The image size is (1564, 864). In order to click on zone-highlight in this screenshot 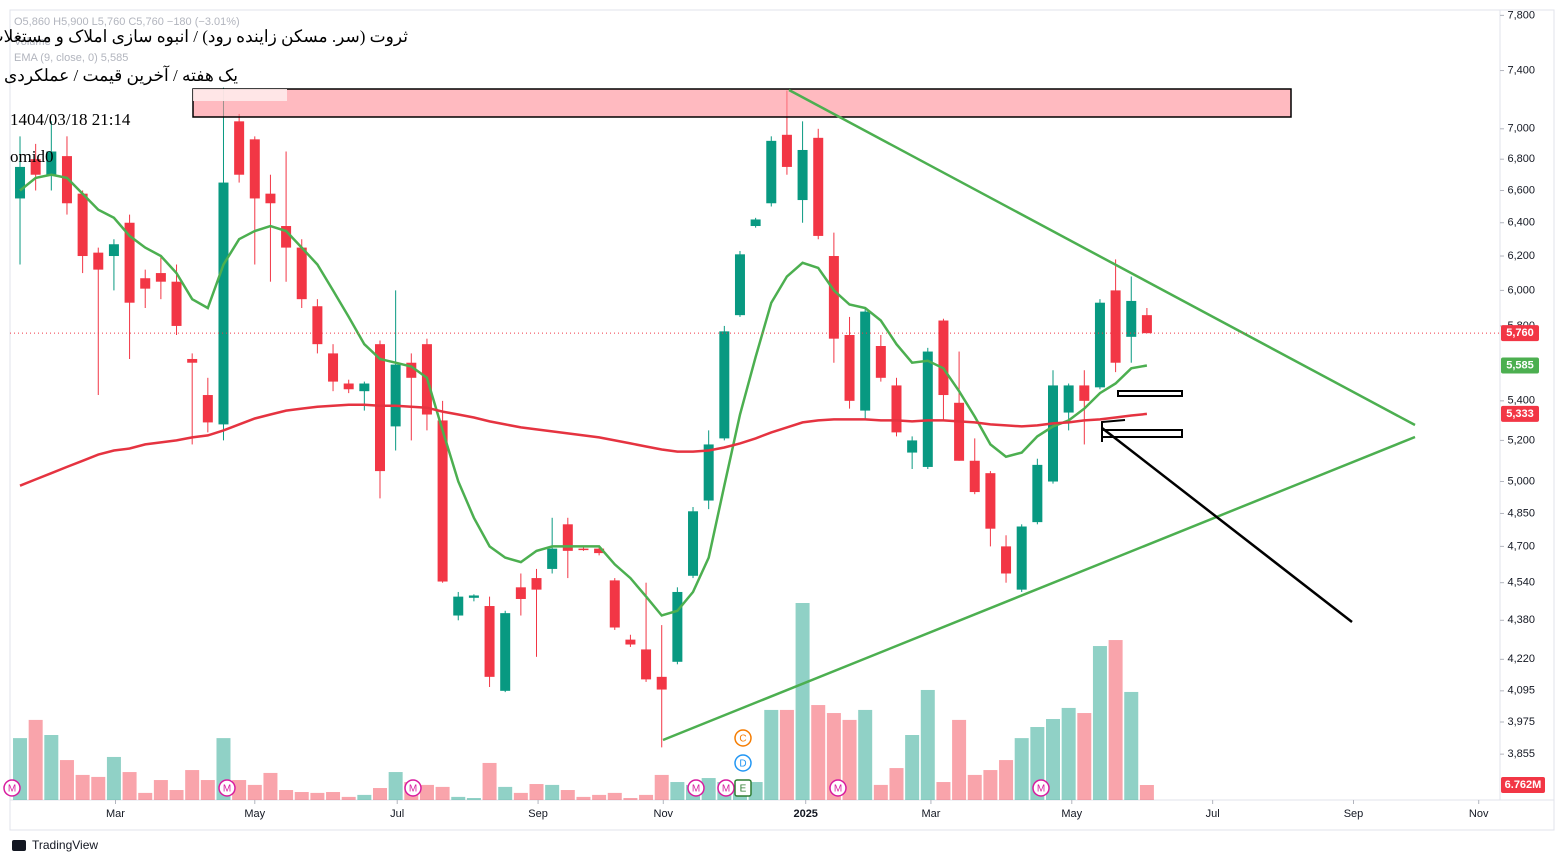, I will do `click(240, 95)`.